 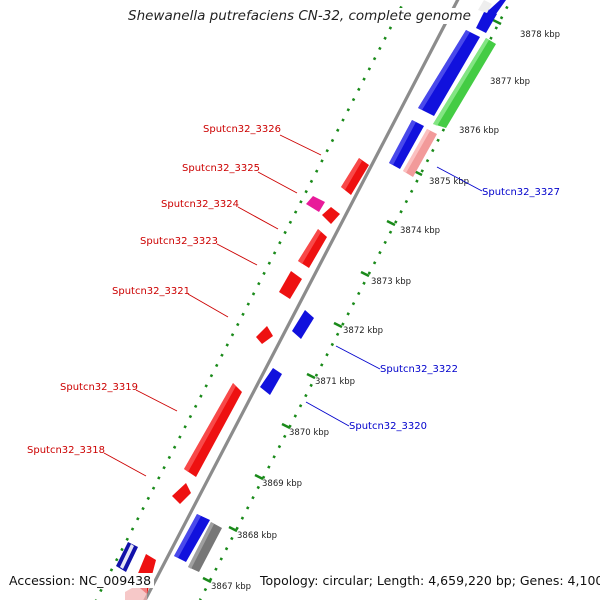 What do you see at coordinates (80, 580) in the screenshot?
I see `accession-text: Accession: NC_009438` at bounding box center [80, 580].